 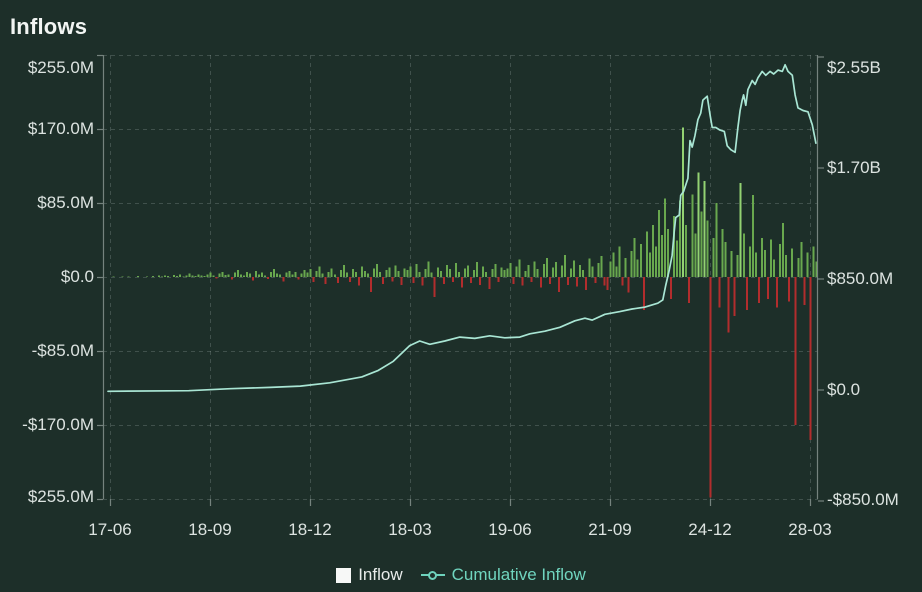 What do you see at coordinates (310, 529) in the screenshot?
I see `x-axis-tick-label: 18-12` at bounding box center [310, 529].